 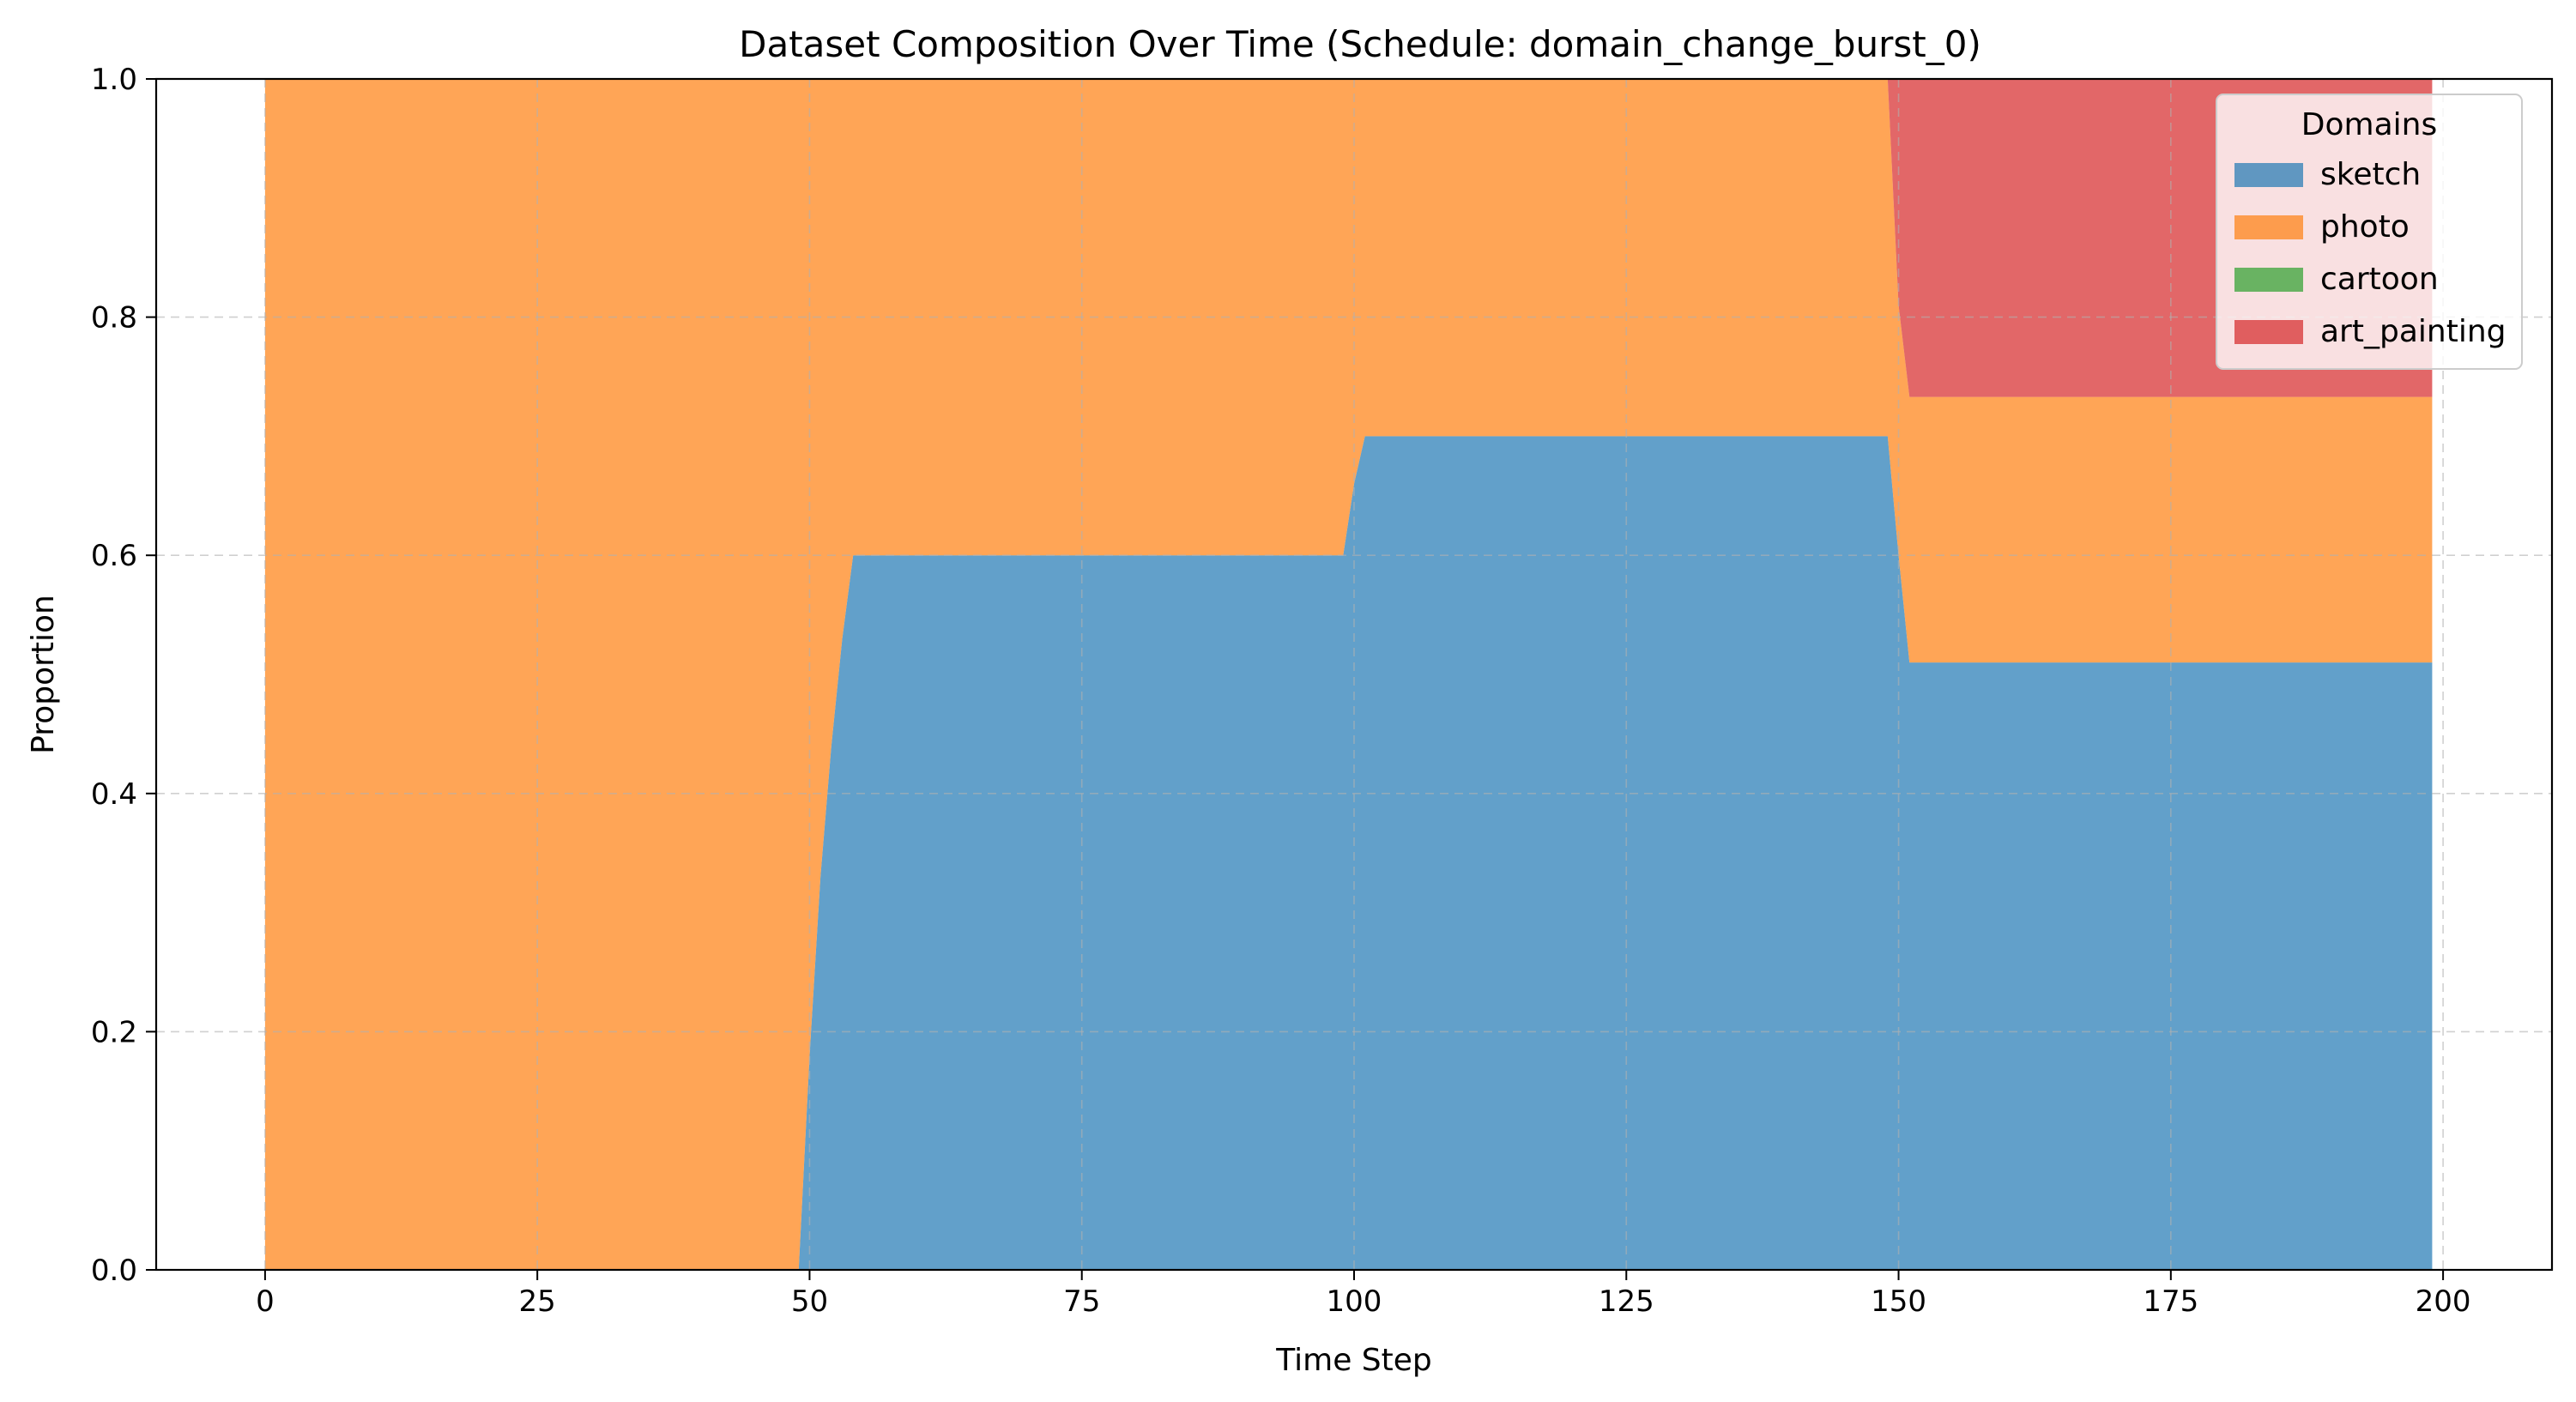 I want to click on x-tick-label: 150, so click(x=1898, y=1301).